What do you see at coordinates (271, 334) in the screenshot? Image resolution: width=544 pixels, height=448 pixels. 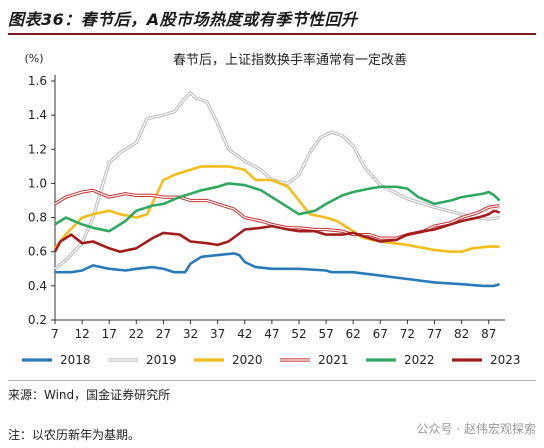 I see `x-tick-label: 47` at bounding box center [271, 334].